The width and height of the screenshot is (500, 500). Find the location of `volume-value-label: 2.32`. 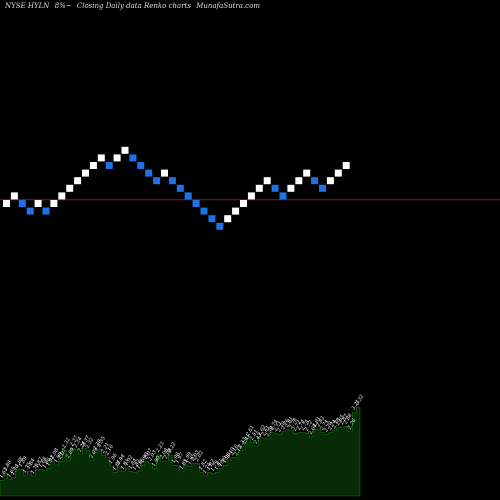

volume-value-label: 2.32 is located at coordinates (89, 444).